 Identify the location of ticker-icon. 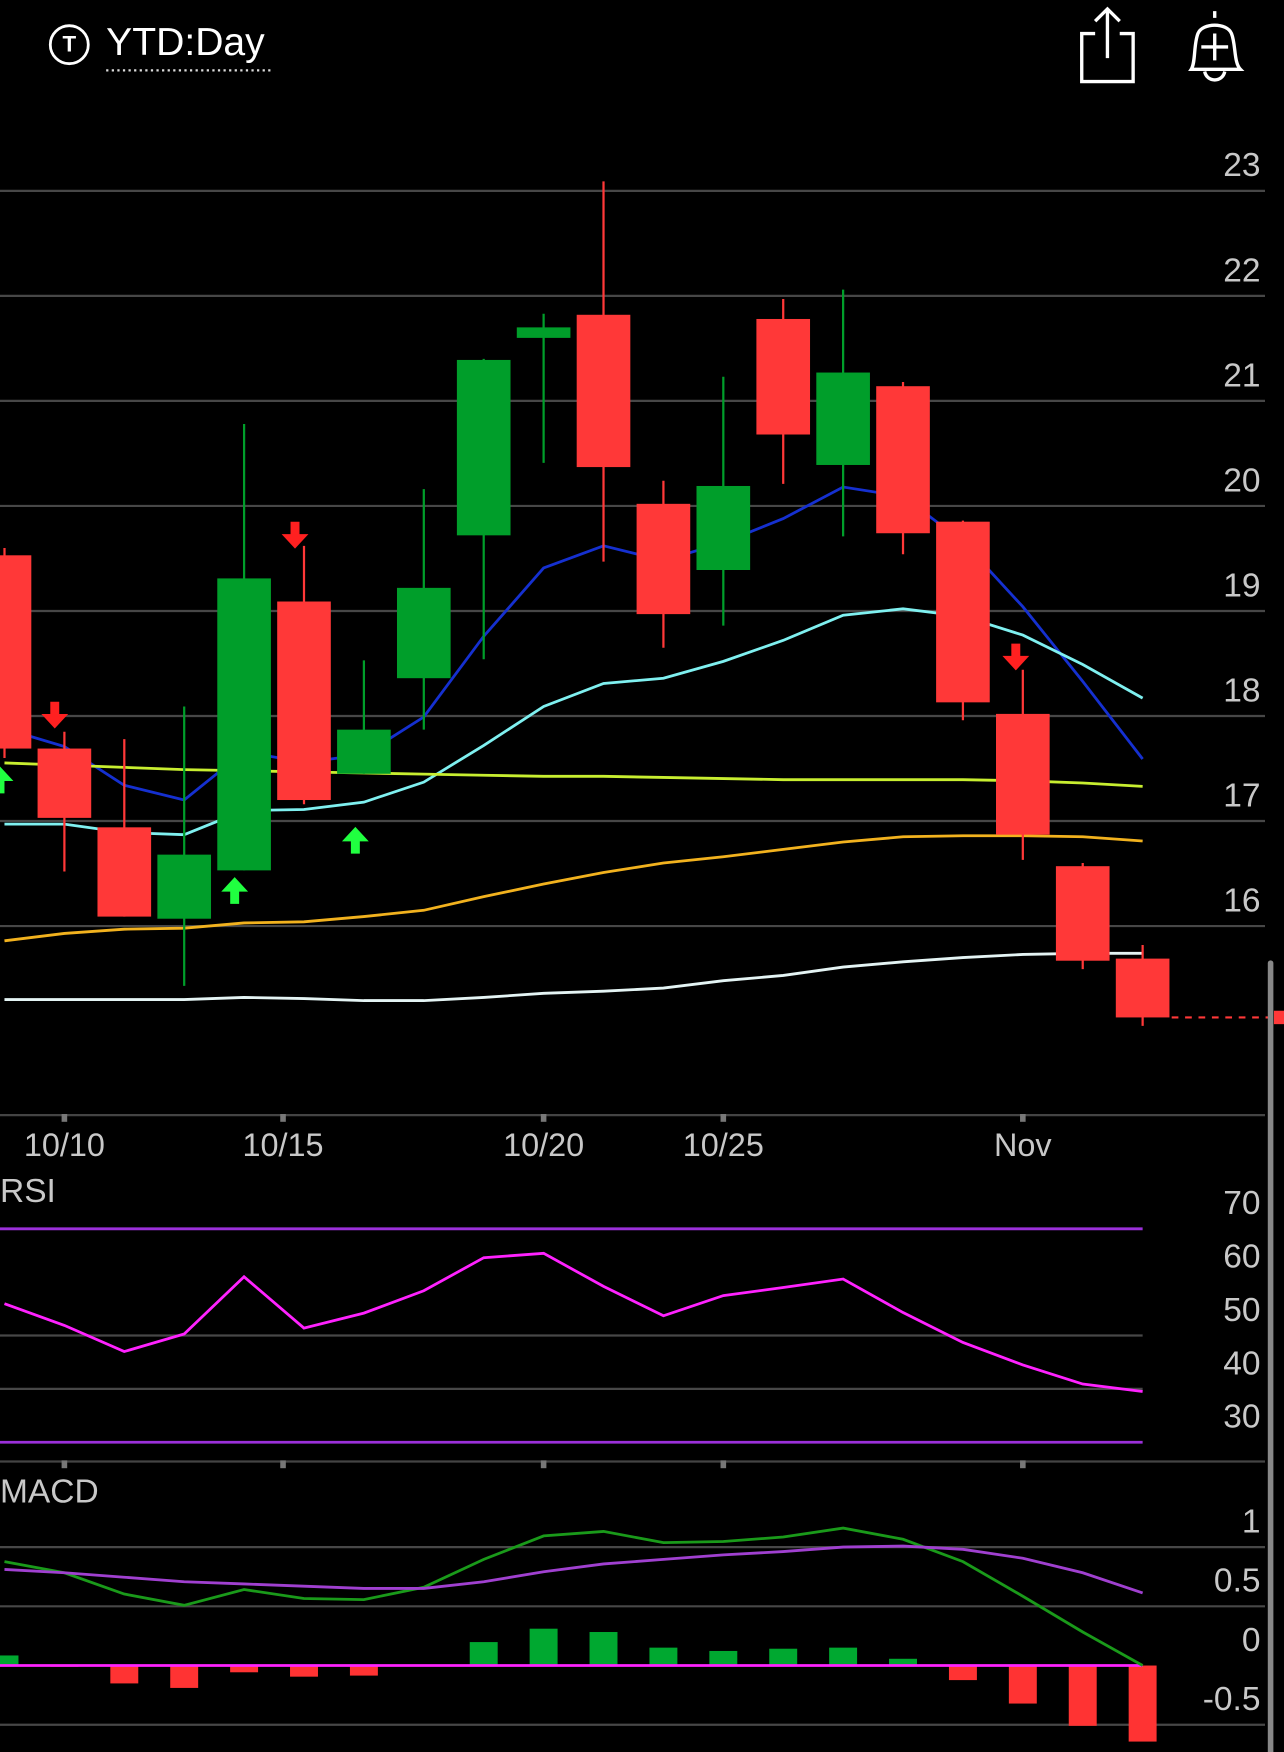
(69, 45).